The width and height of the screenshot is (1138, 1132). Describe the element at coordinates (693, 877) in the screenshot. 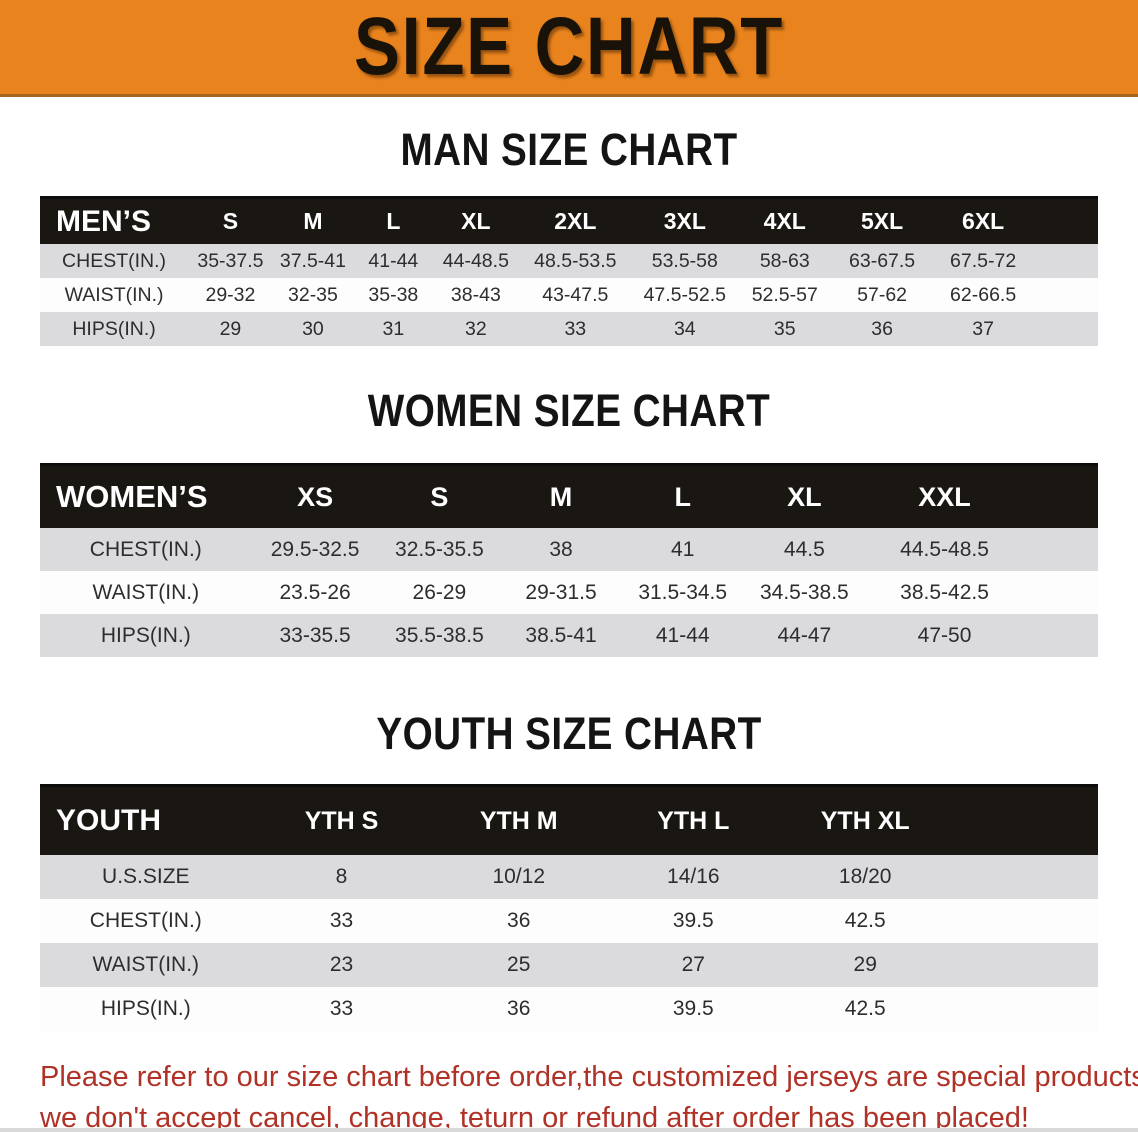

I see `size-cell: 14/16` at that location.